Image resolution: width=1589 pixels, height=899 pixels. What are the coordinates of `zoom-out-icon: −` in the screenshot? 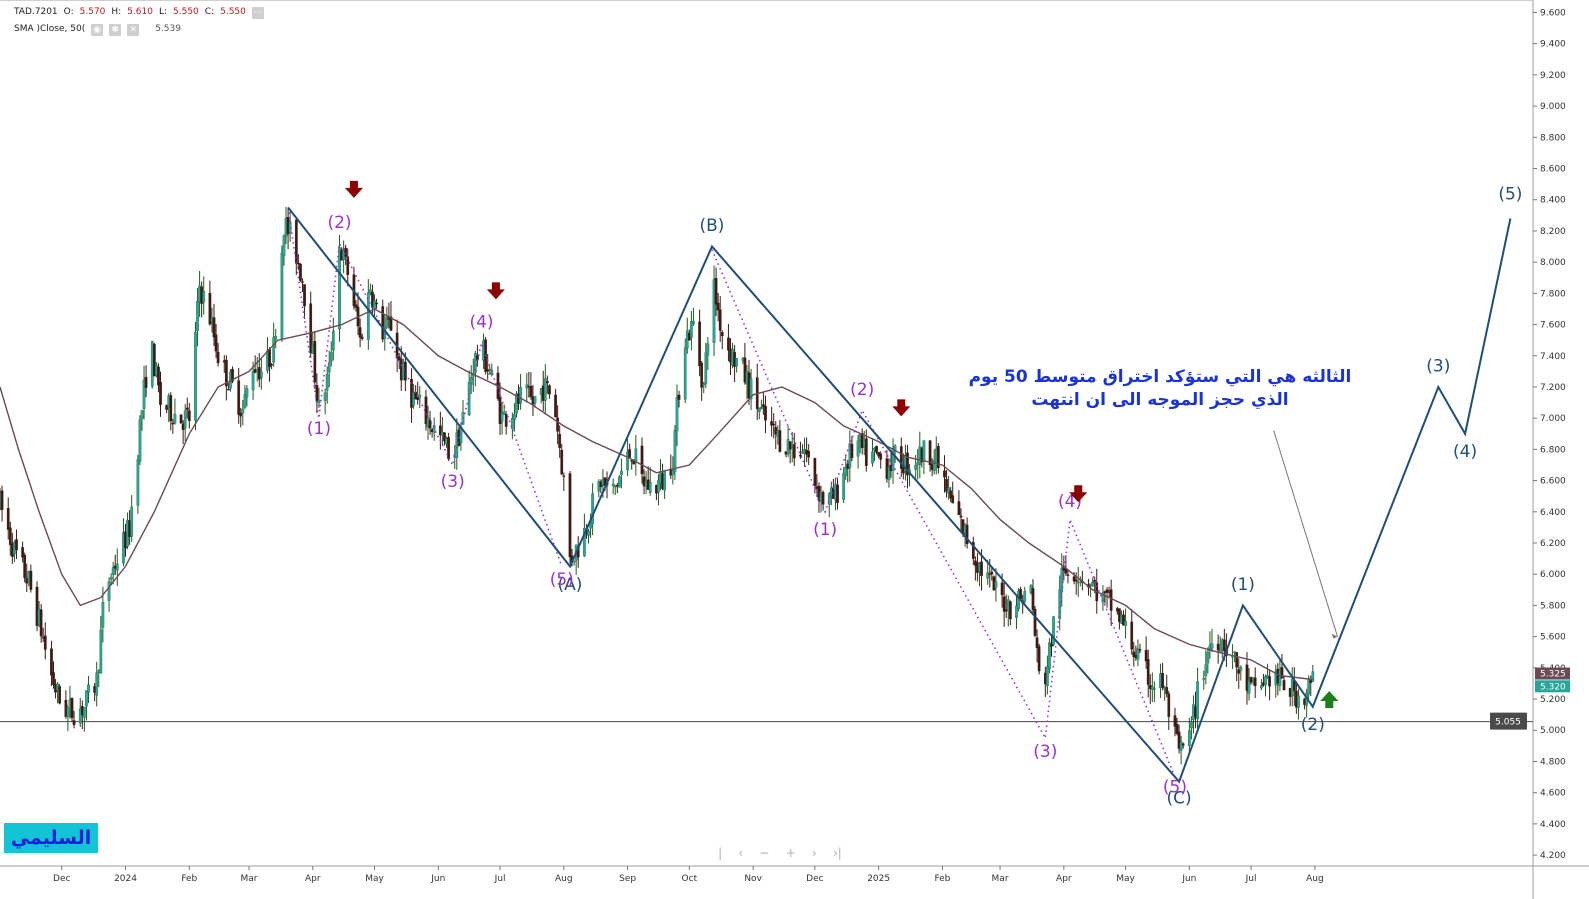 It's located at (764, 853).